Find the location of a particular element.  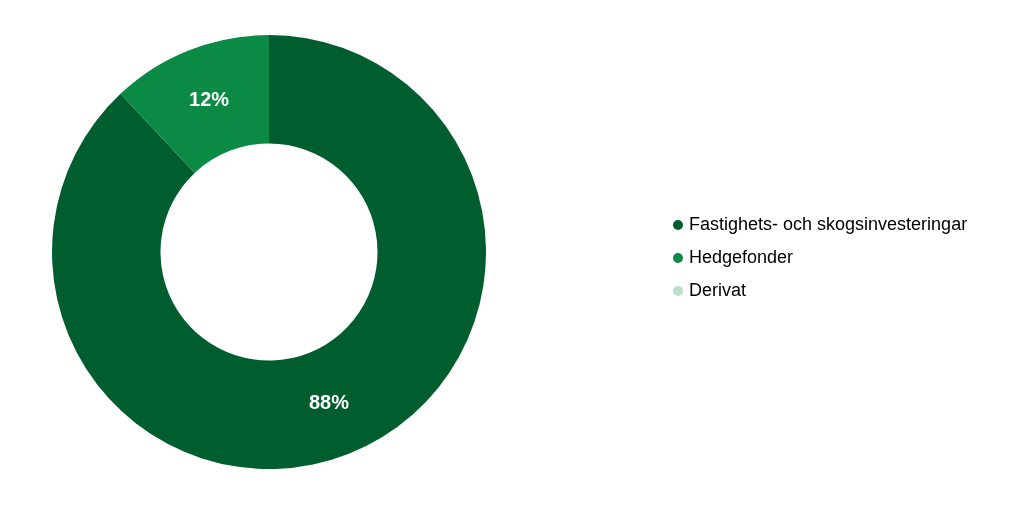

legend-label: Hedgefonder is located at coordinates (741, 257).